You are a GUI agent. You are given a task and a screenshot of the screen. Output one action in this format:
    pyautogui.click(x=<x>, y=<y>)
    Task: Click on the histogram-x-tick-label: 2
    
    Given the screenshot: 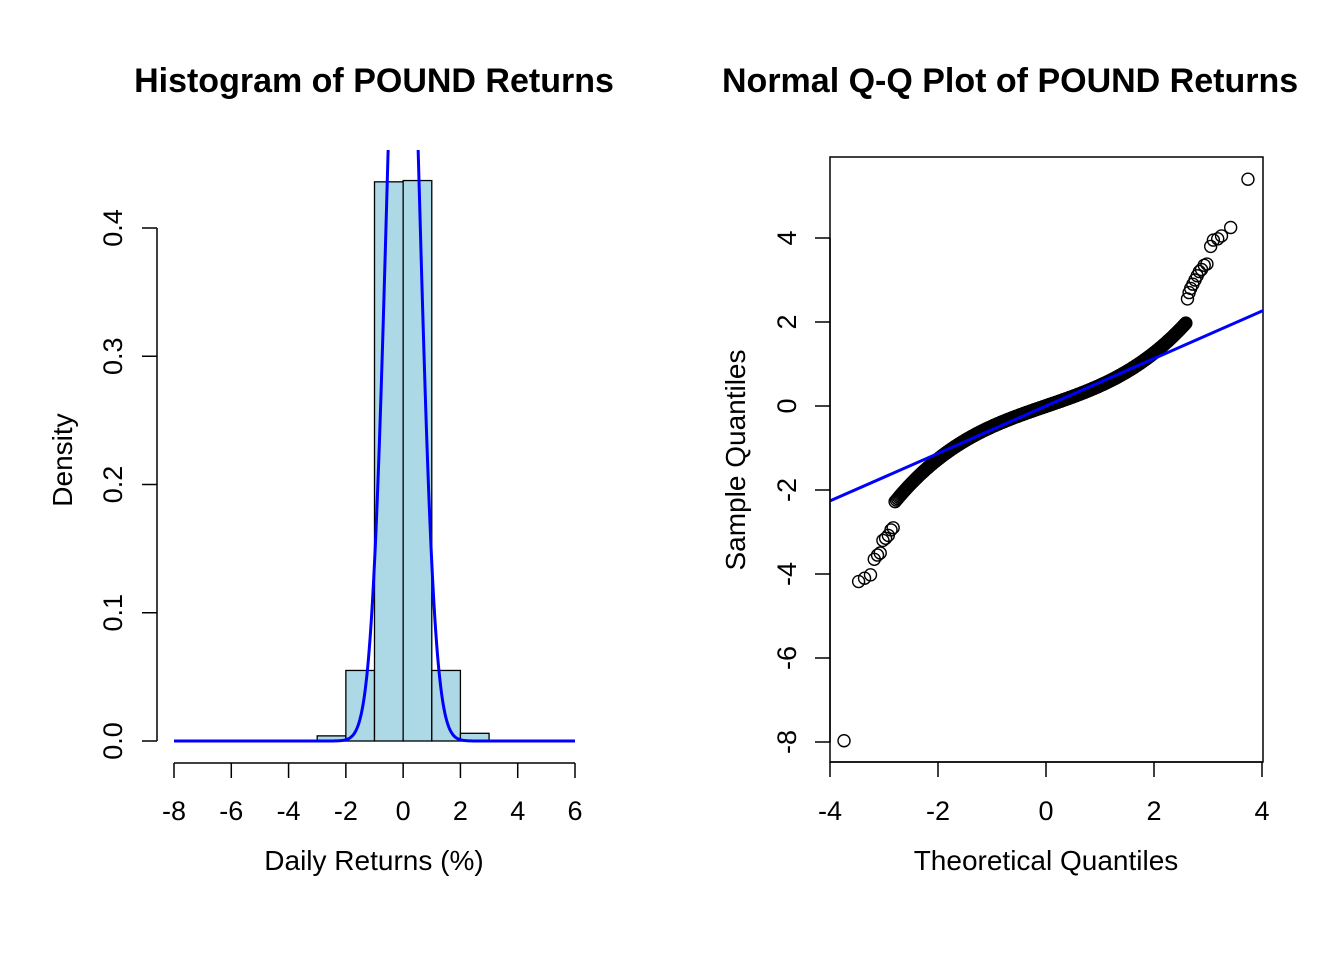 What is the action you would take?
    pyautogui.click(x=460, y=811)
    